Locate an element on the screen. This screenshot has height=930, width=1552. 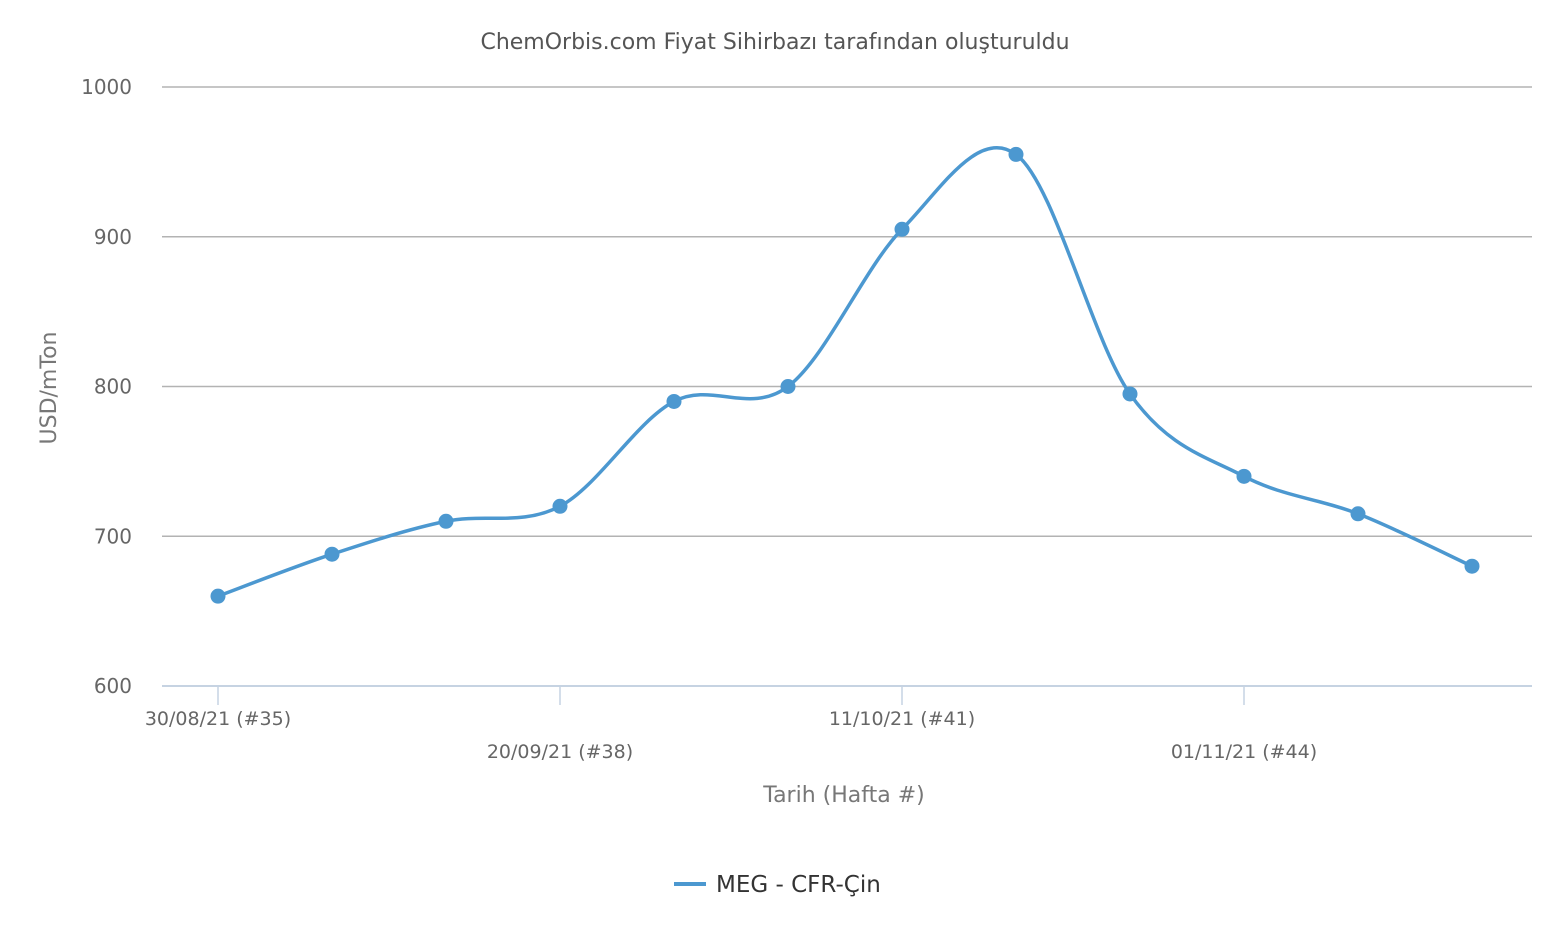
y-axis-ticks: 600 700 800 900 1000 is located at coordinates (106, 386).